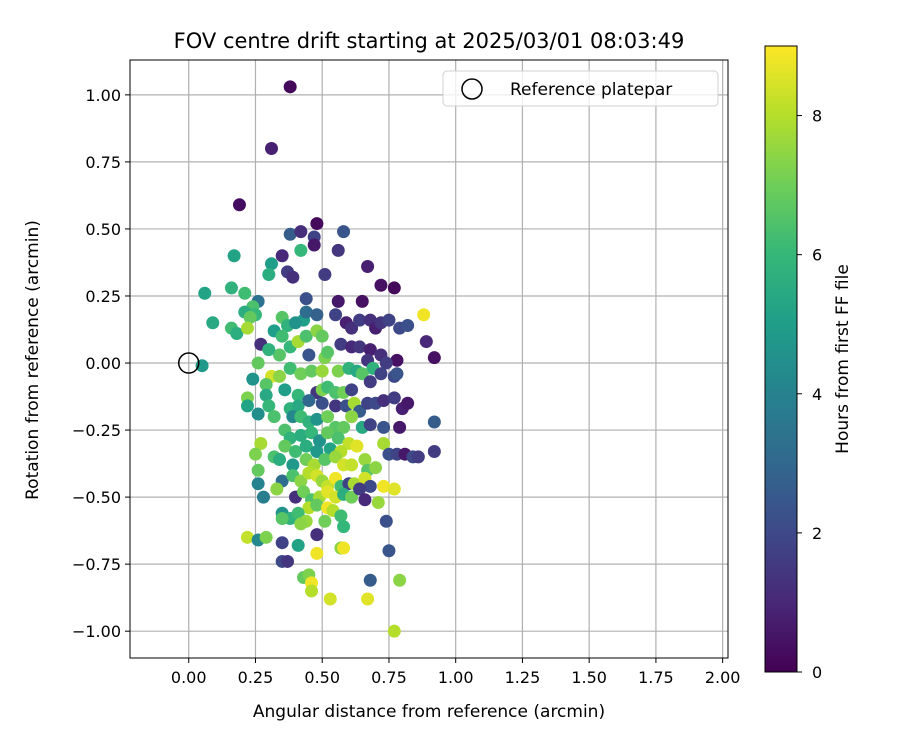  What do you see at coordinates (843, 359) in the screenshot?
I see `colorbar-label: Hours from first FF file` at bounding box center [843, 359].